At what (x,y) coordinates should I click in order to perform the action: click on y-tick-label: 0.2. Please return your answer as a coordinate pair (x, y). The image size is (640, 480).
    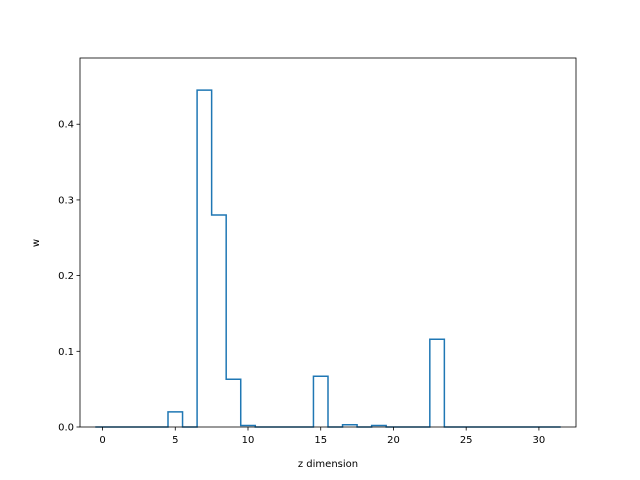
    Looking at the image, I should click on (66, 276).